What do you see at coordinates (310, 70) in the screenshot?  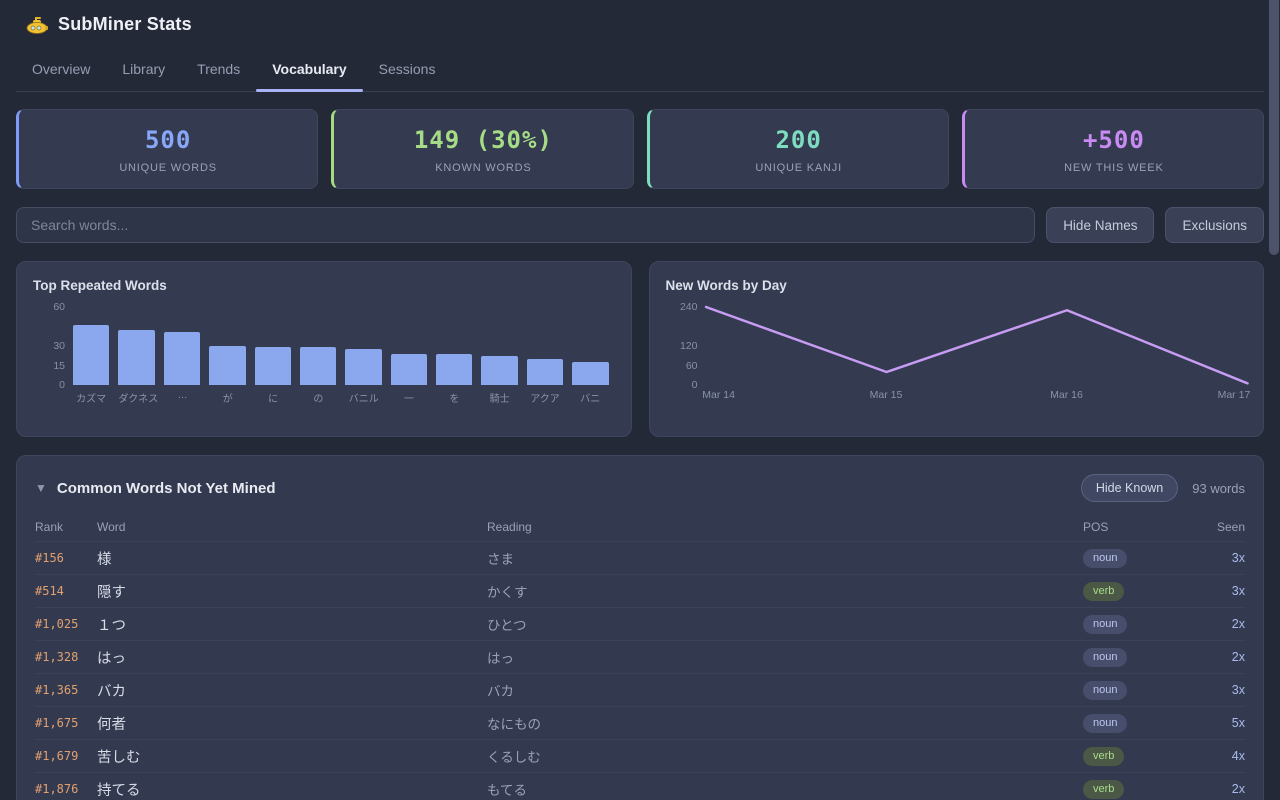 I see `tab-vocabulary: Vocabulary` at bounding box center [310, 70].